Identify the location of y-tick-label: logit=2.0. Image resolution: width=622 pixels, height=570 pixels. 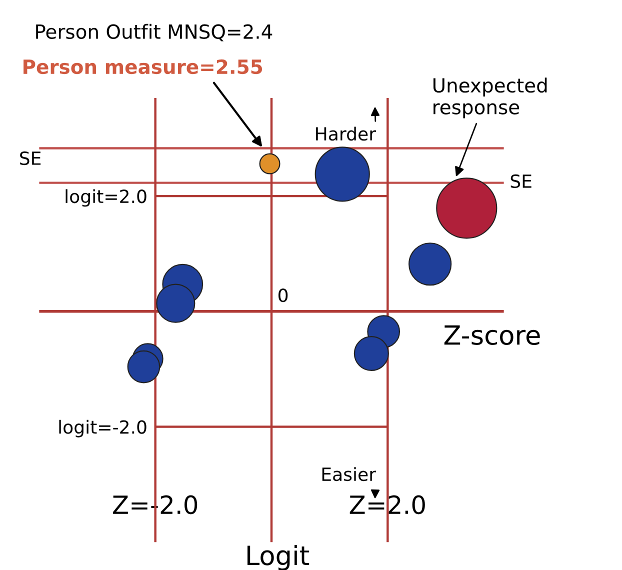
(106, 198).